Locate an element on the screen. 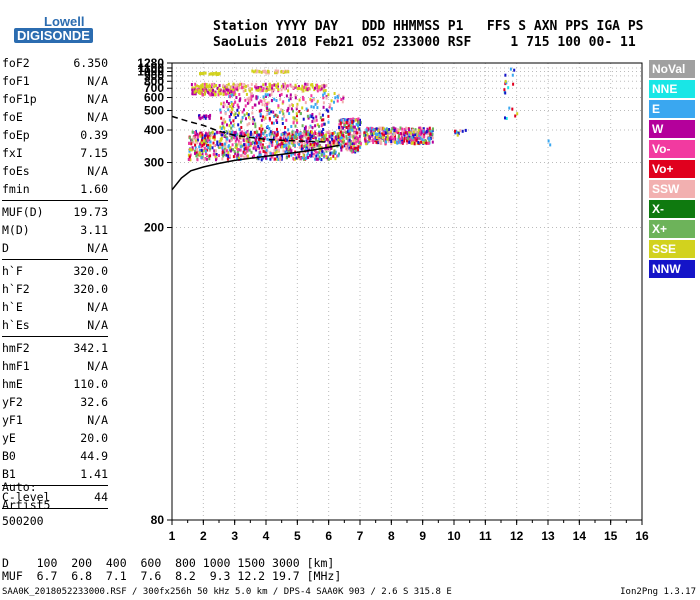 This screenshot has height=600, width=700. dashed-trace is located at coordinates (250, 129).